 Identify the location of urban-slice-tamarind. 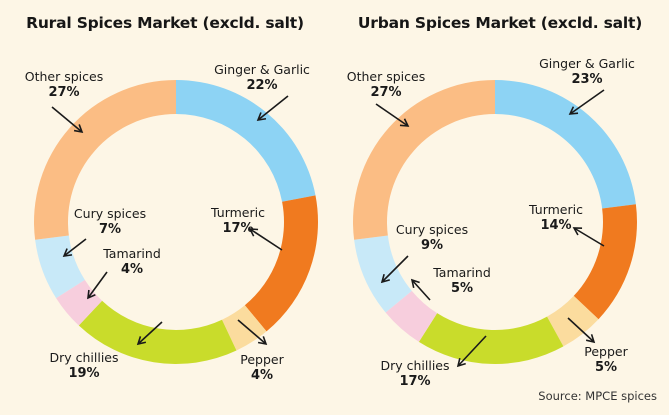
(411, 316).